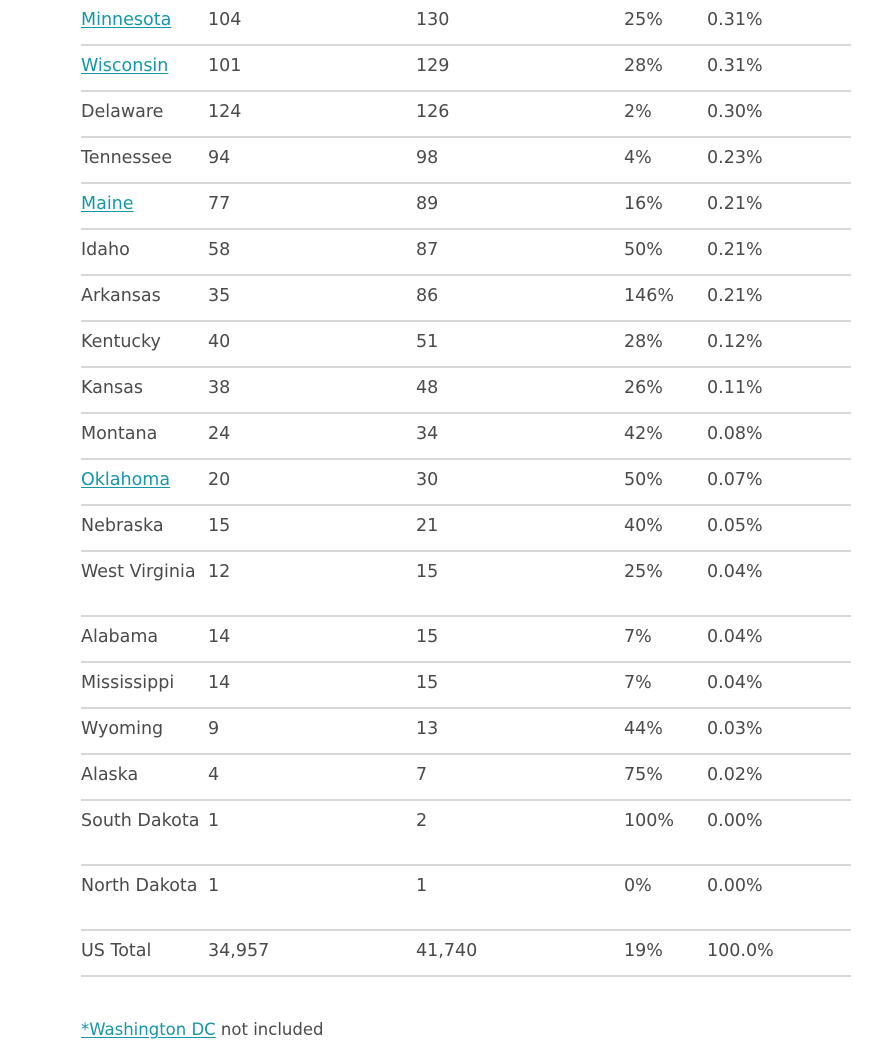  What do you see at coordinates (433, 66) in the screenshot?
I see `value-2: 129` at bounding box center [433, 66].